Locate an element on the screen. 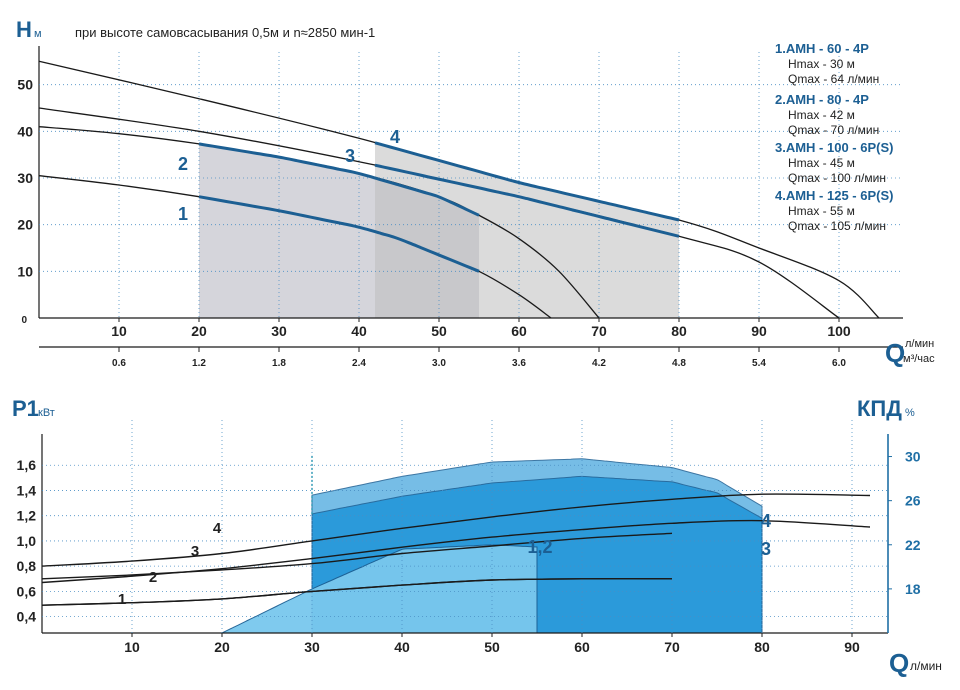  h-curve-label-2: 2 is located at coordinates (183, 164).